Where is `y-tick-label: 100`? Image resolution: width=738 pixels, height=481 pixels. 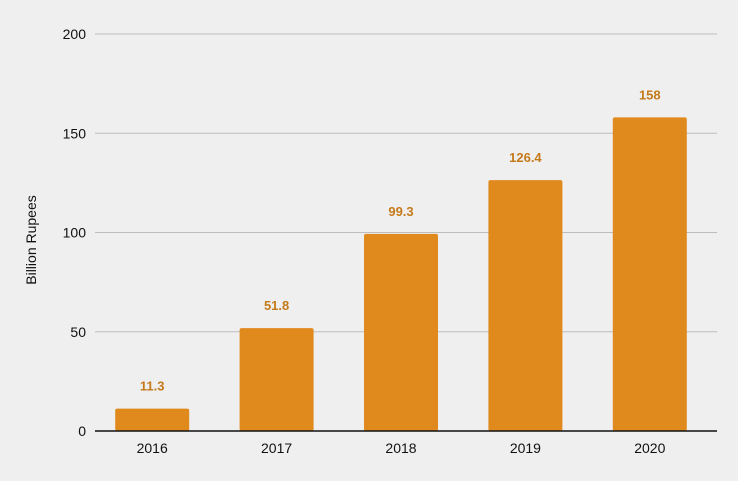
y-tick-label: 100 is located at coordinates (75, 233).